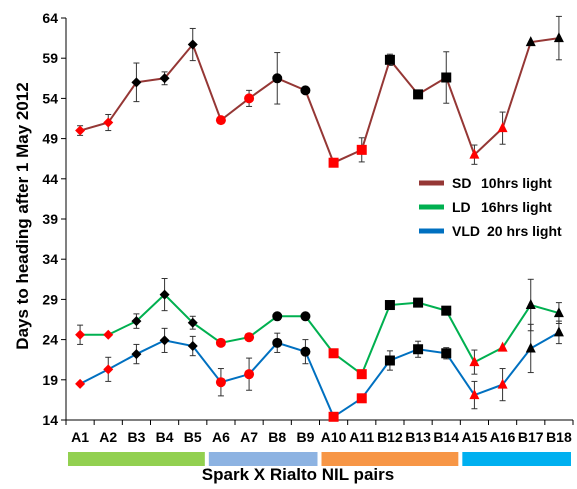  Describe the element at coordinates (524, 231) in the screenshot. I see `legend-desc-vld: 20 hrs light` at that location.